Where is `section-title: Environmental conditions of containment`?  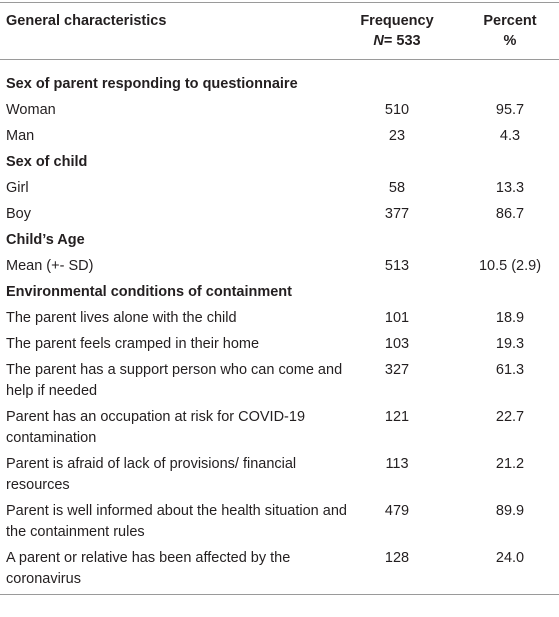
section-title: Environmental conditions of containment is located at coordinates (149, 292).